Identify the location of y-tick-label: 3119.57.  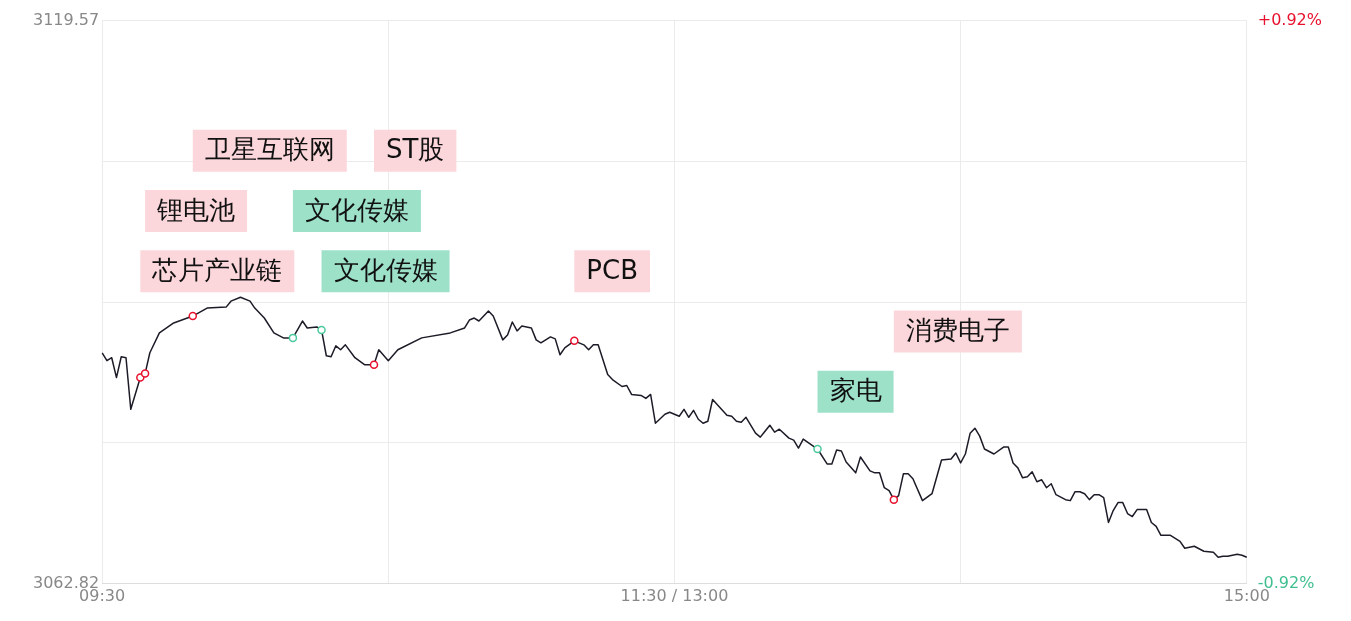
(66, 19).